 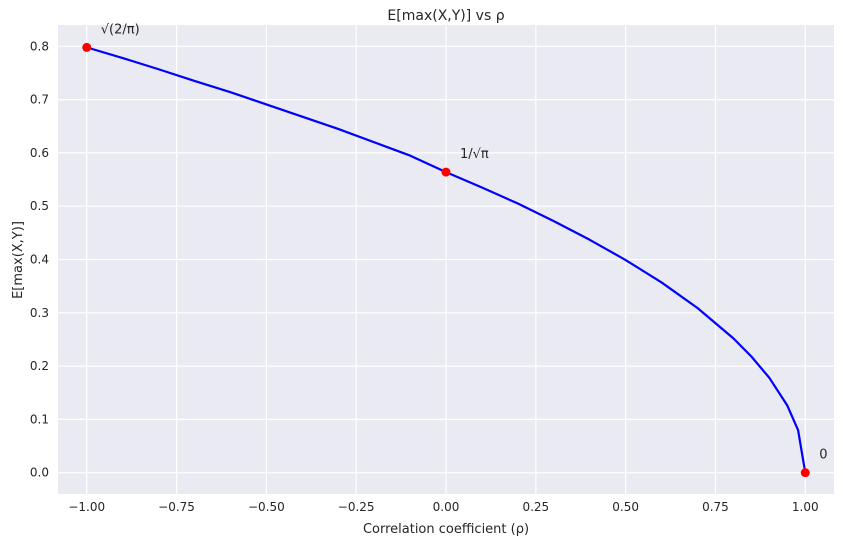 I want to click on y-tick-label: 0.2, so click(x=39, y=366).